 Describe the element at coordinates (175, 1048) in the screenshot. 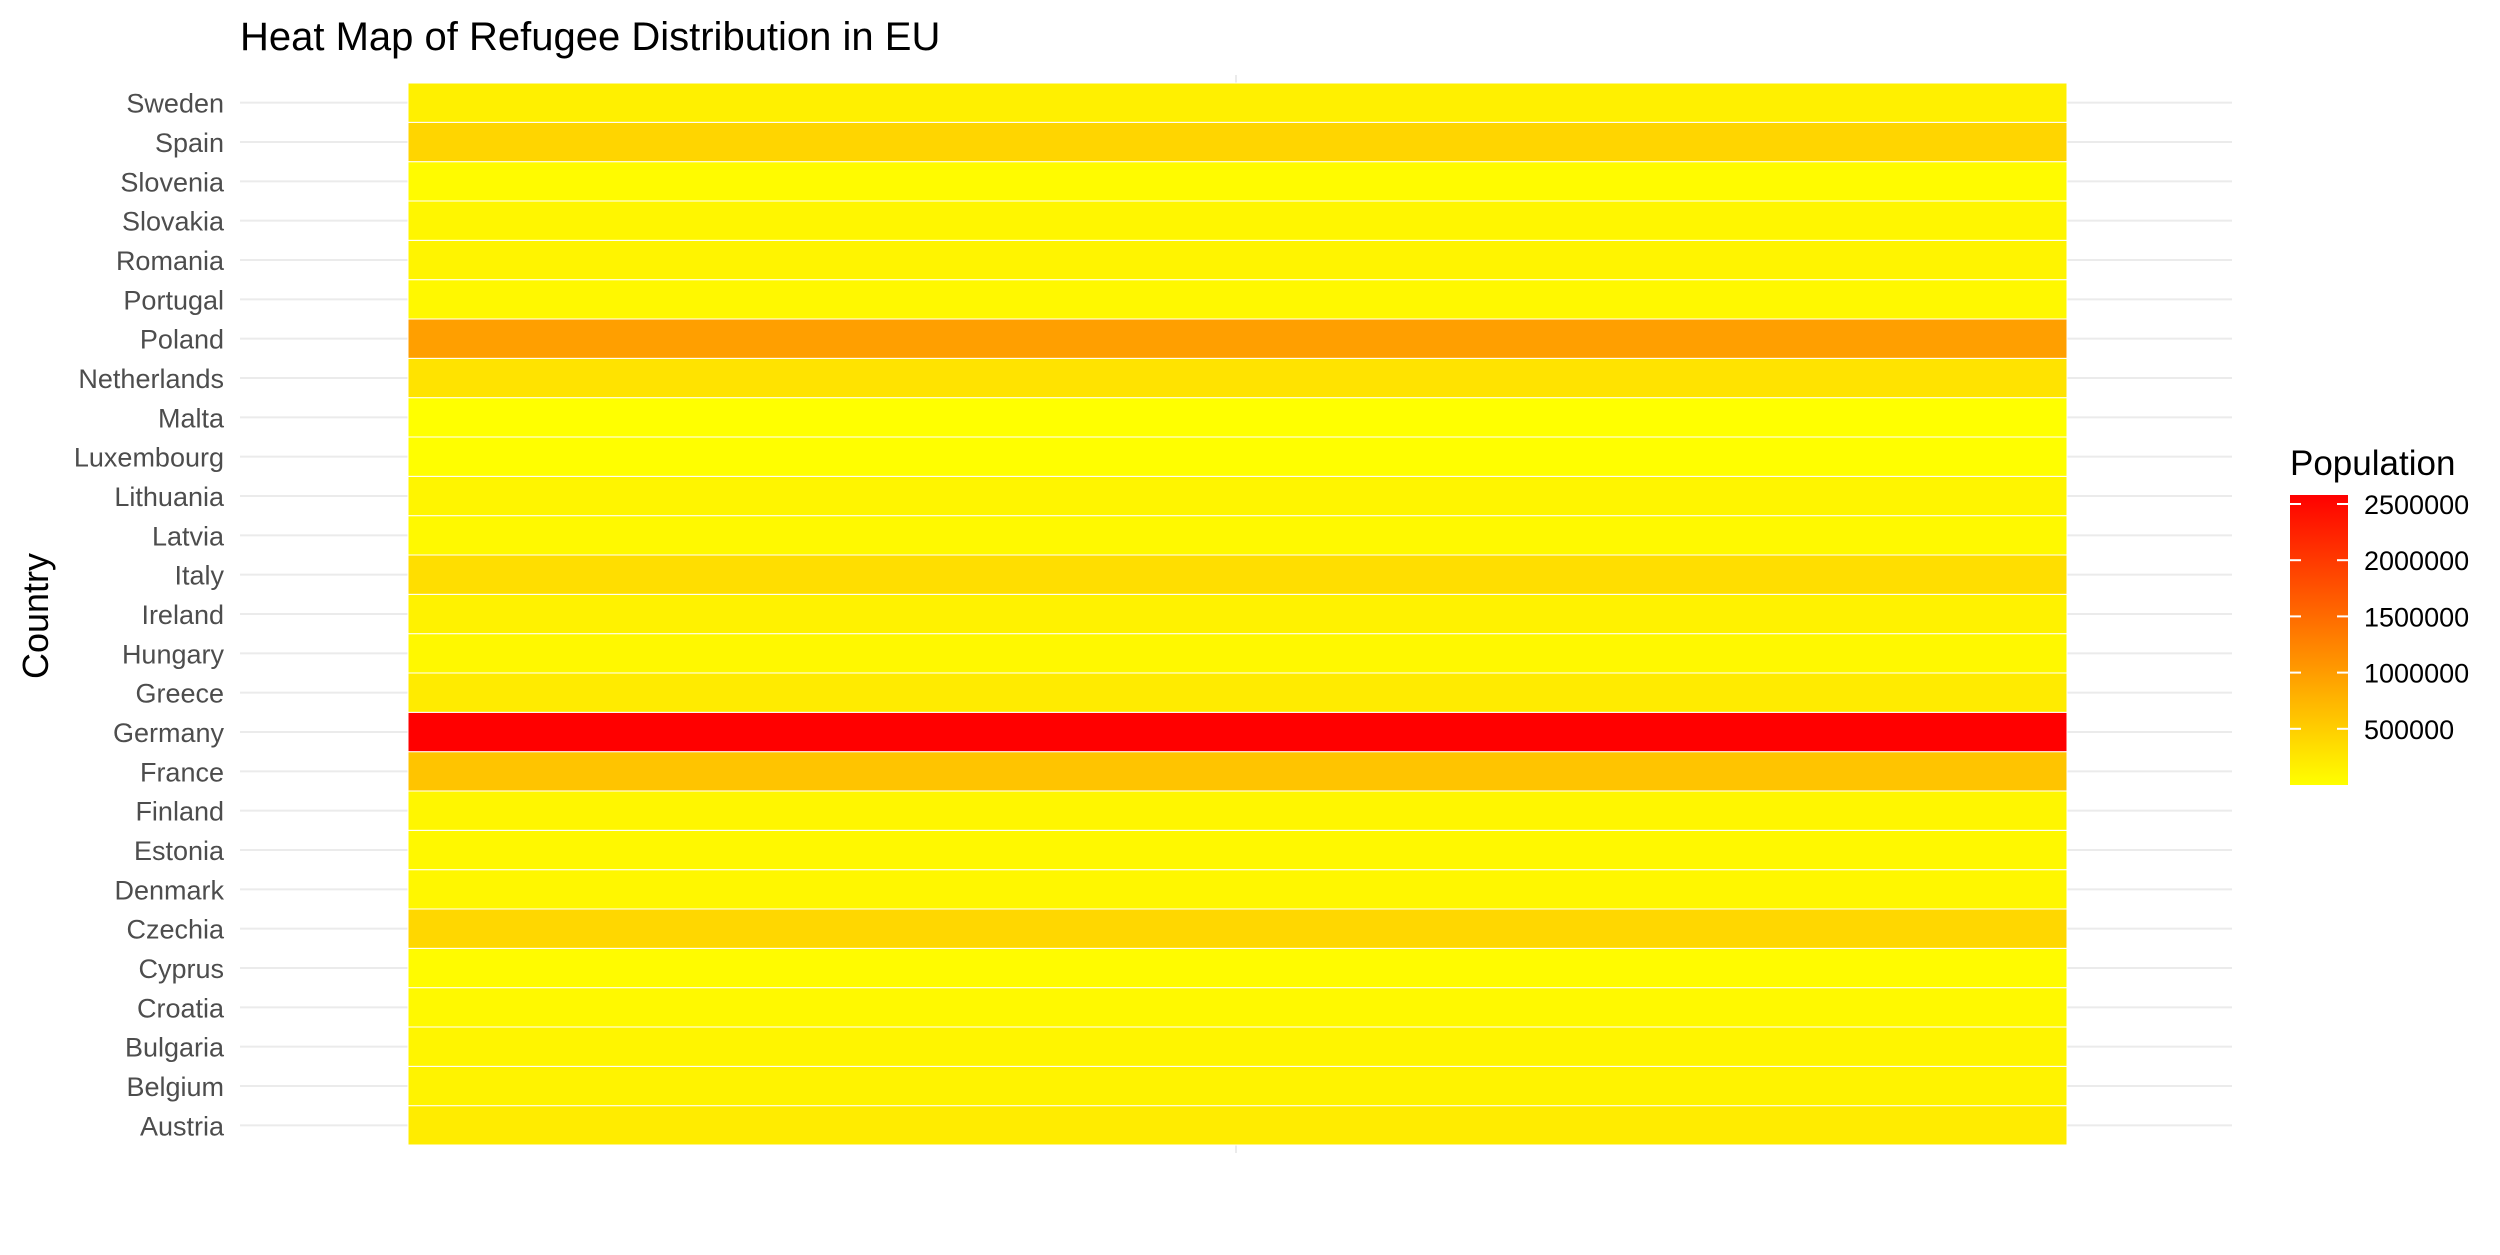

I see `y-tick-label: Bulgaria` at that location.